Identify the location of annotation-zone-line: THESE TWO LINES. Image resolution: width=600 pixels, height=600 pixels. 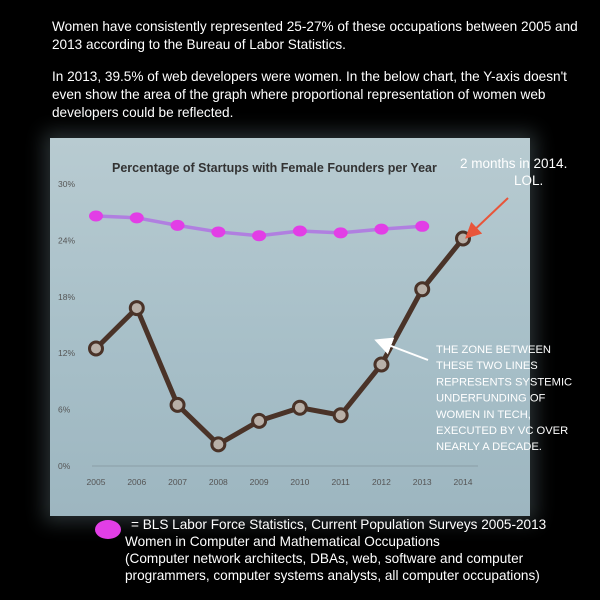
(487, 366).